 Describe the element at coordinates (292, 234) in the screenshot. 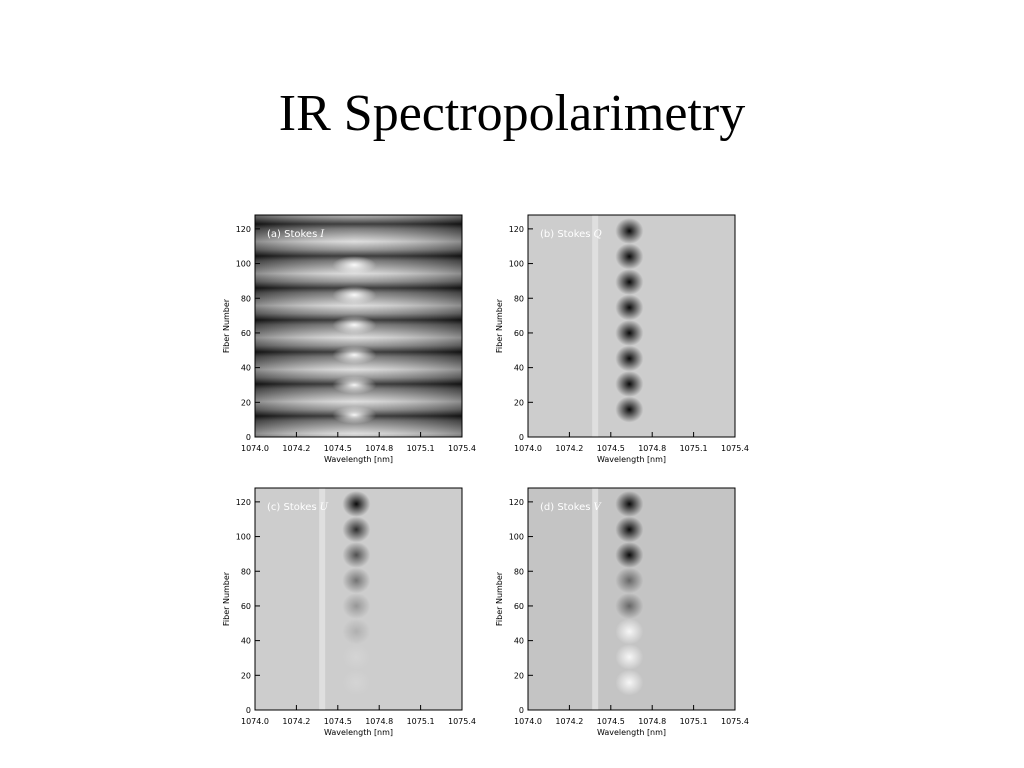

I see `panel-label-text: (a) Stokes` at that location.